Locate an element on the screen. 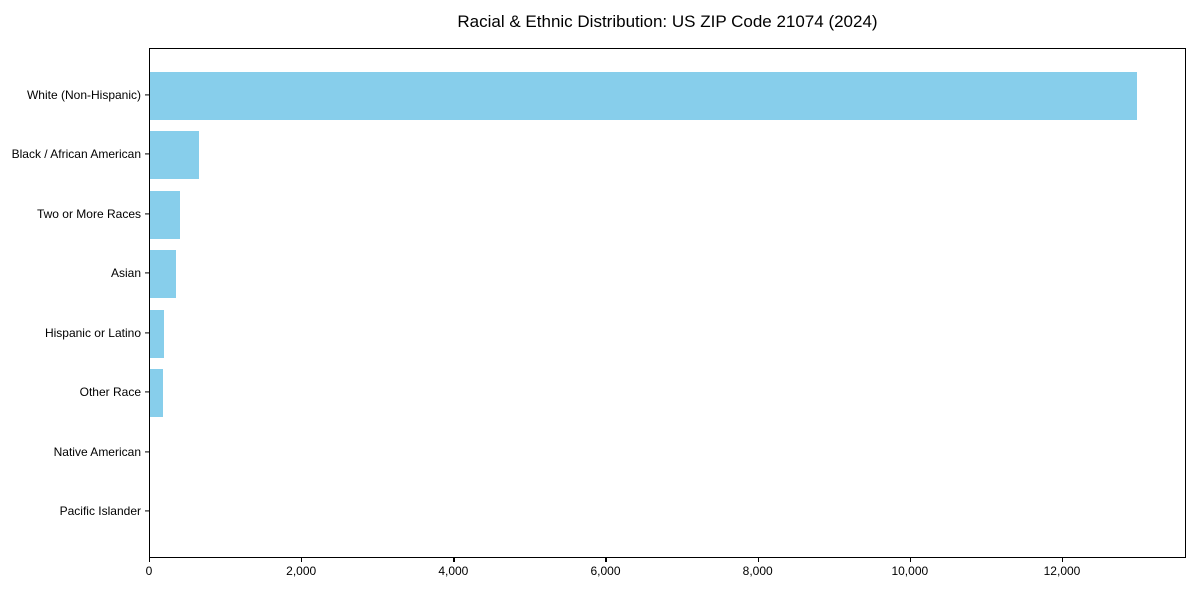 Image resolution: width=1200 pixels, height=600 pixels. bar-asian is located at coordinates (163, 274).